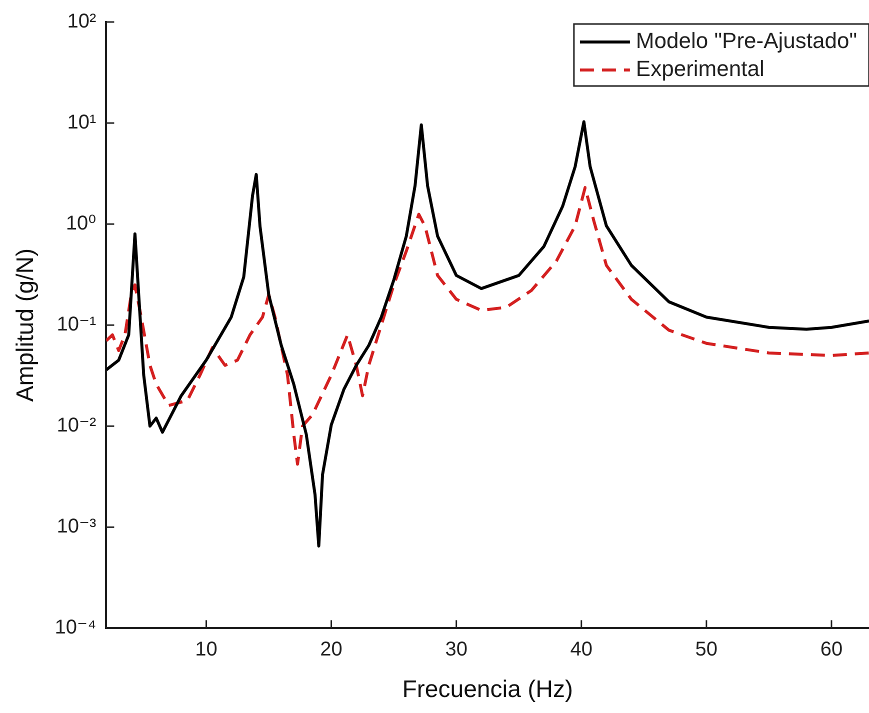 This screenshot has width=869, height=713. What do you see at coordinates (82, 21) in the screenshot?
I see `y-tick-label: 10²` at bounding box center [82, 21].